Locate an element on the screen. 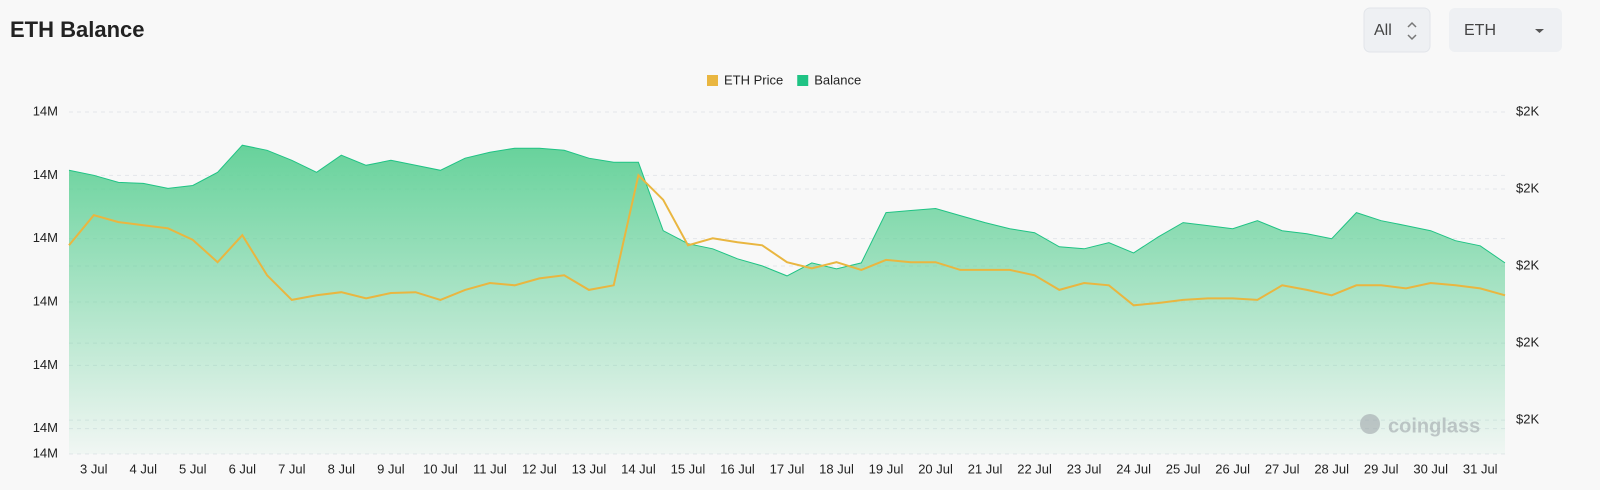 Image resolution: width=1600 pixels, height=490 pixels. x-tick-label: 11 Jul is located at coordinates (490, 468).